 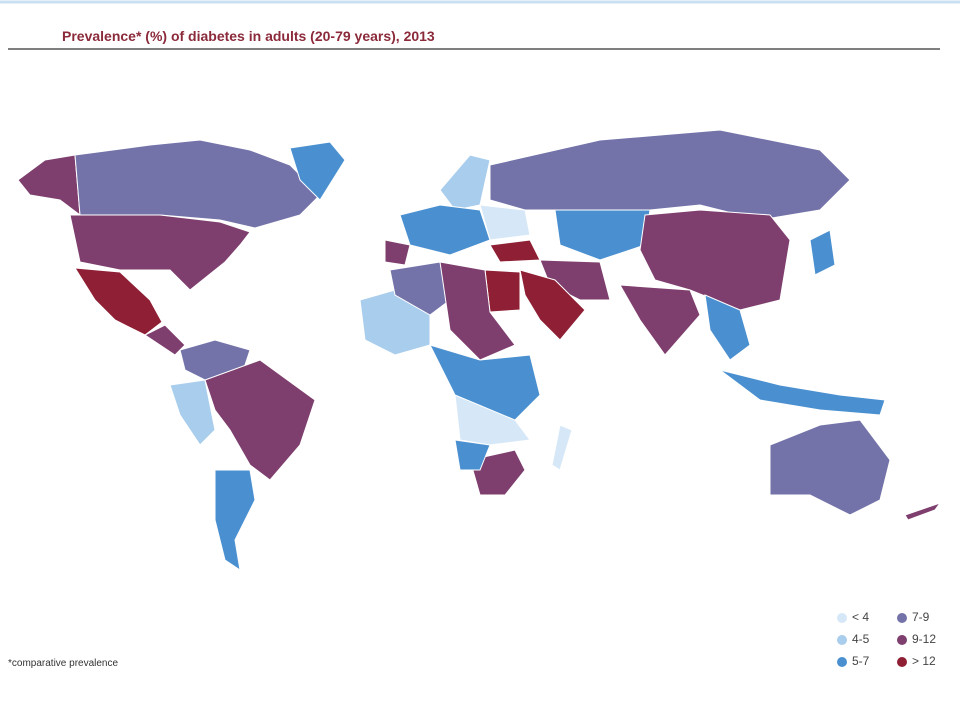 What do you see at coordinates (445, 230) in the screenshot?
I see `europe-west` at bounding box center [445, 230].